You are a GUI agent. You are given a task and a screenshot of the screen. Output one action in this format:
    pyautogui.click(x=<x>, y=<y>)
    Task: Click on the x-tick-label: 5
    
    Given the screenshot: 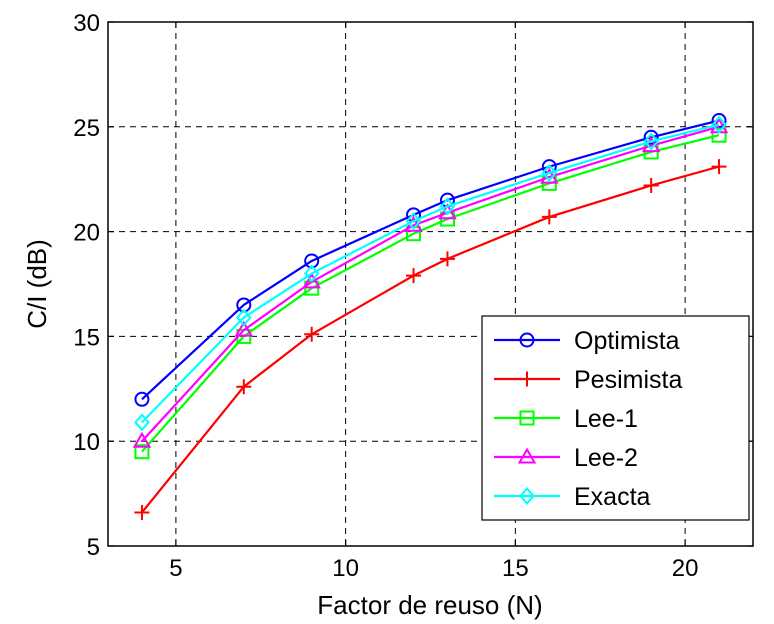 What is the action you would take?
    pyautogui.click(x=175, y=568)
    